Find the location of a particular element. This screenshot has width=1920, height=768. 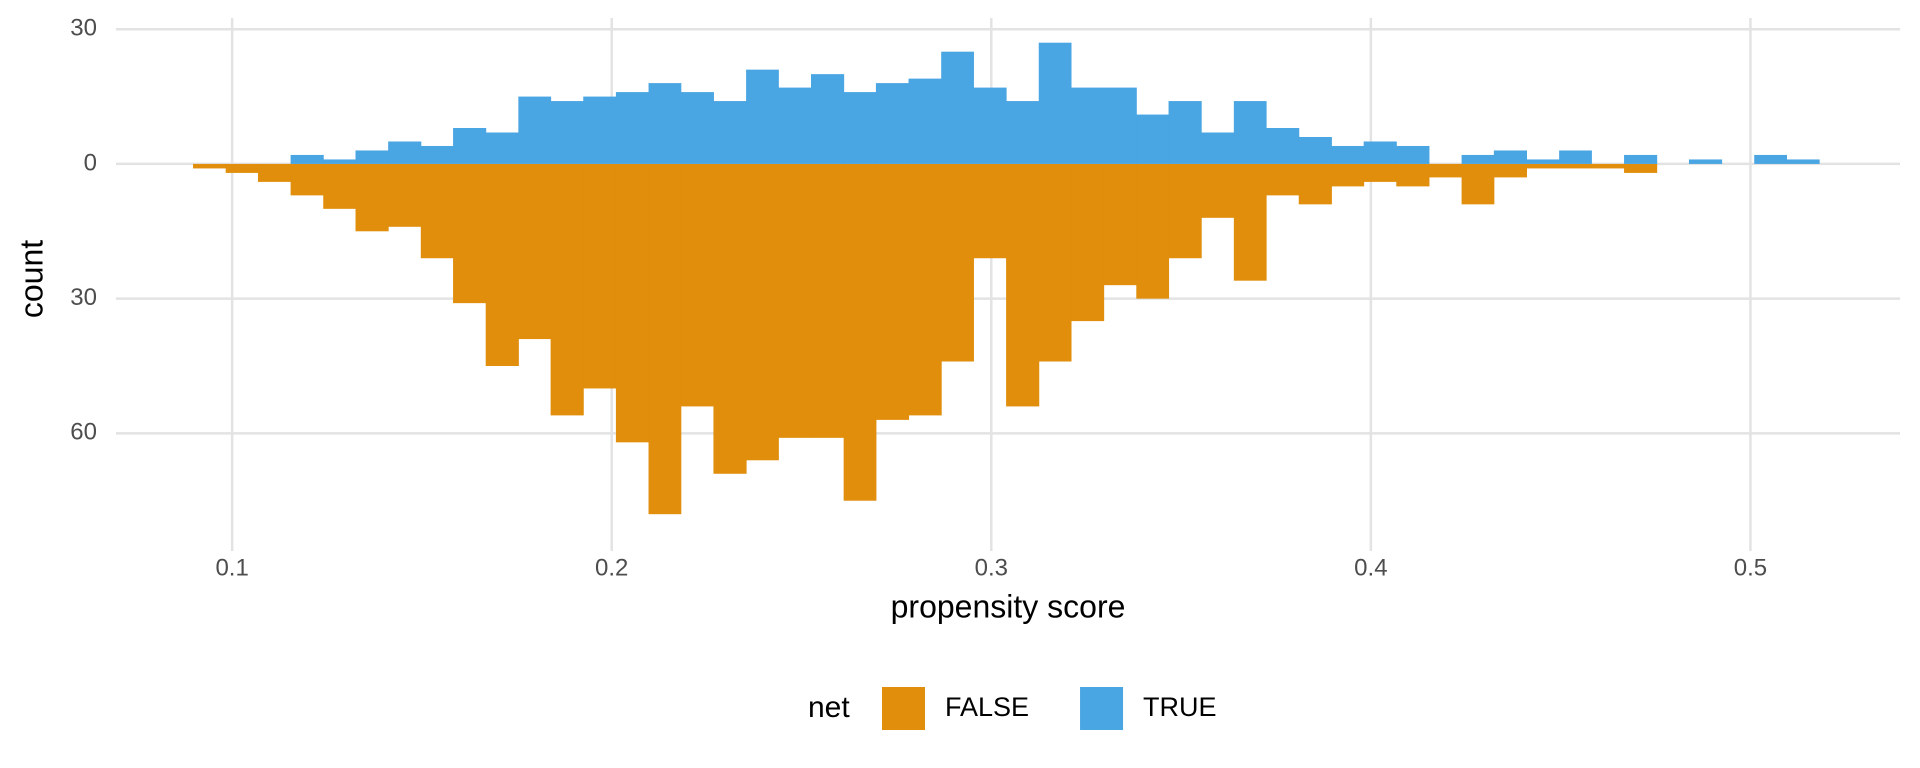

x-tick-label: 0.1 is located at coordinates (231, 567).